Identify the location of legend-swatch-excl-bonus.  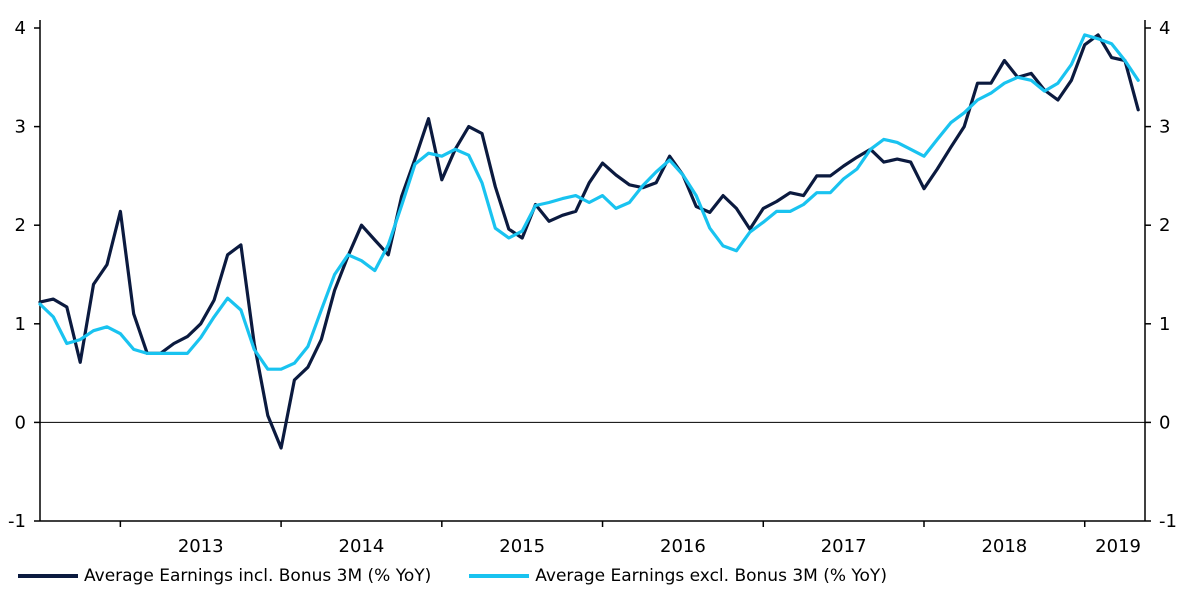
(499, 576).